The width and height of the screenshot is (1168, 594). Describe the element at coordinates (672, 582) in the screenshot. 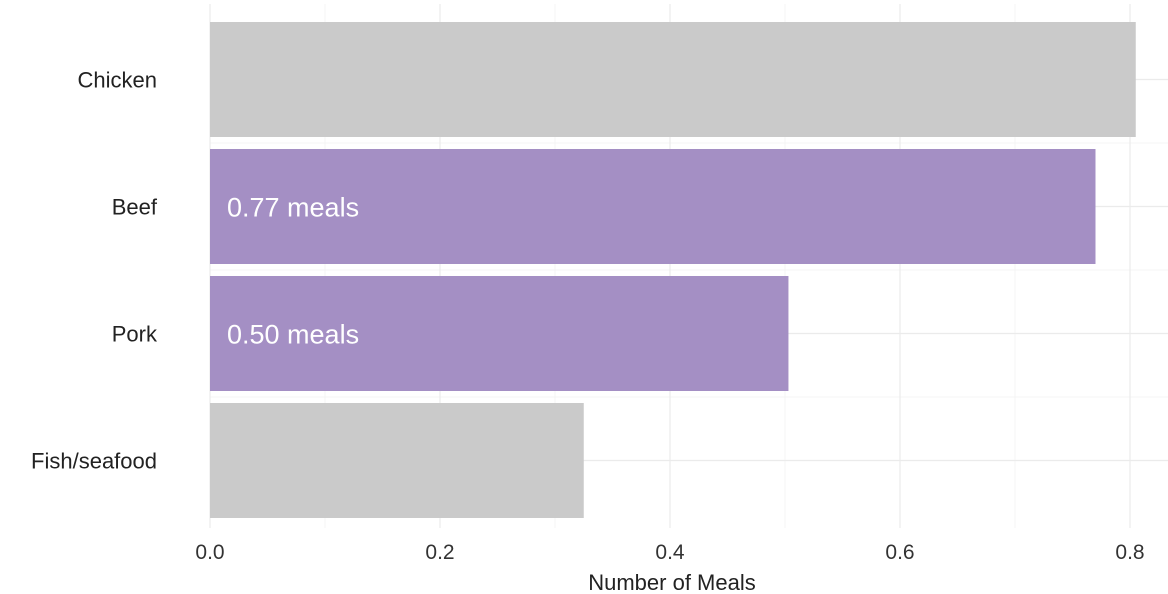

I see `x-axis-title: Number of Meals` at that location.